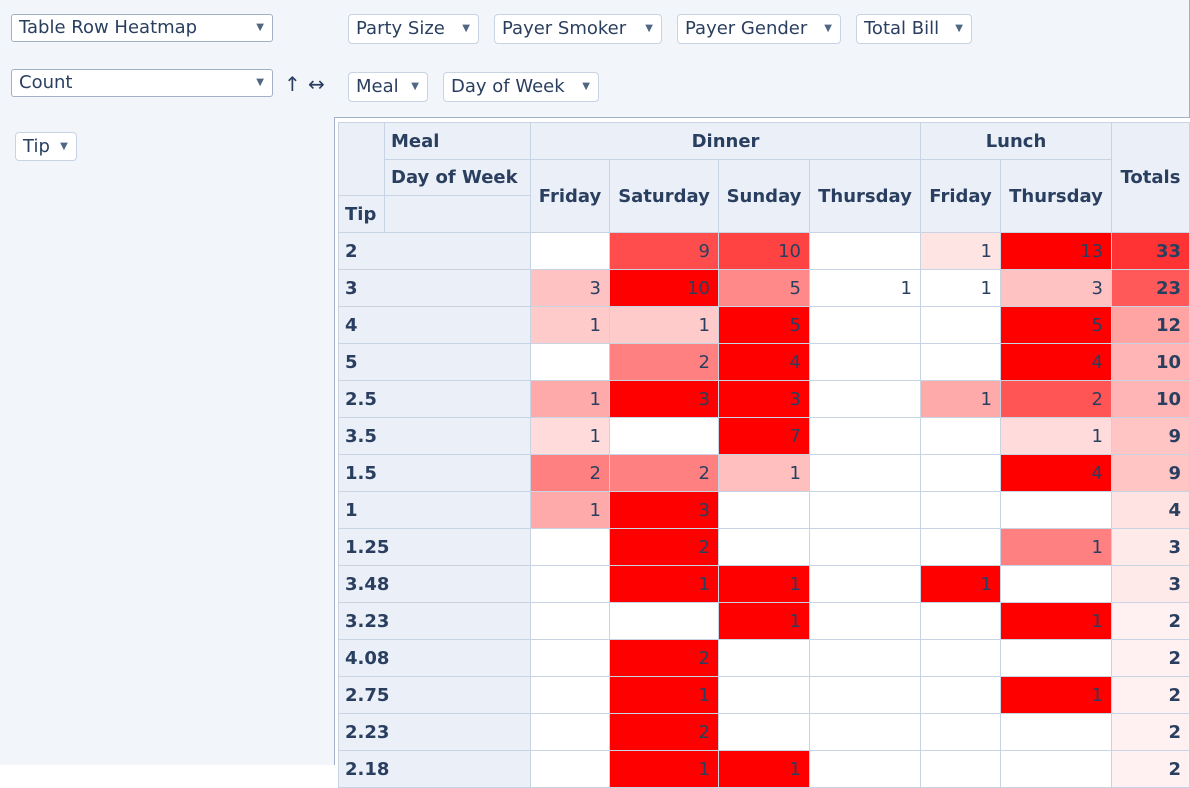  I want to click on col-field-pill: Payer Smoker ▼, so click(578, 29).